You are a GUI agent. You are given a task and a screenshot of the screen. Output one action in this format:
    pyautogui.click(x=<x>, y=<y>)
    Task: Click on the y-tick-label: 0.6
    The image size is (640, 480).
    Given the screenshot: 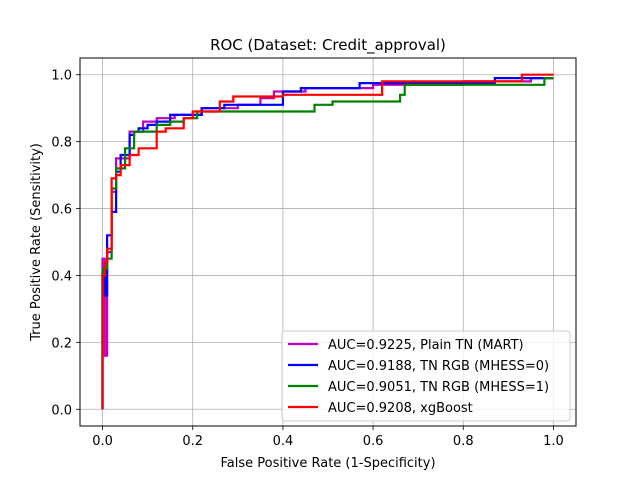 What is the action you would take?
    pyautogui.click(x=61, y=210)
    